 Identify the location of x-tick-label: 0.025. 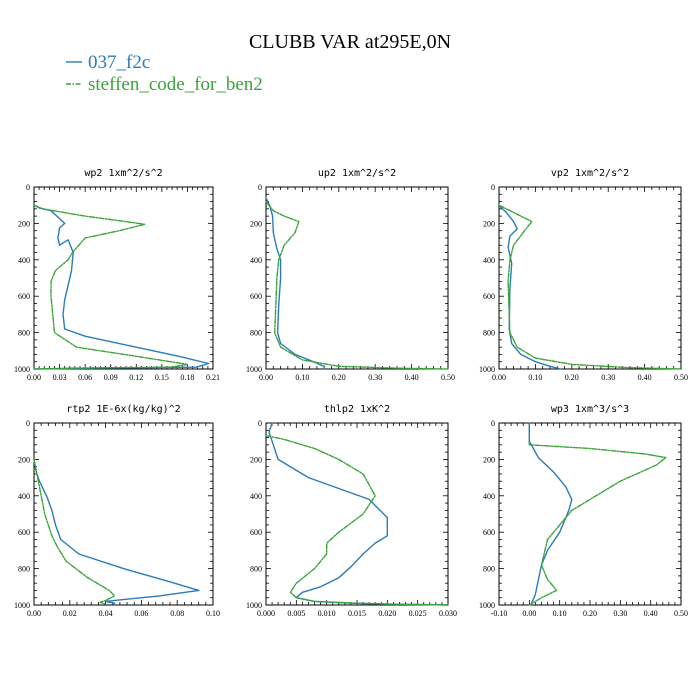
(418, 613).